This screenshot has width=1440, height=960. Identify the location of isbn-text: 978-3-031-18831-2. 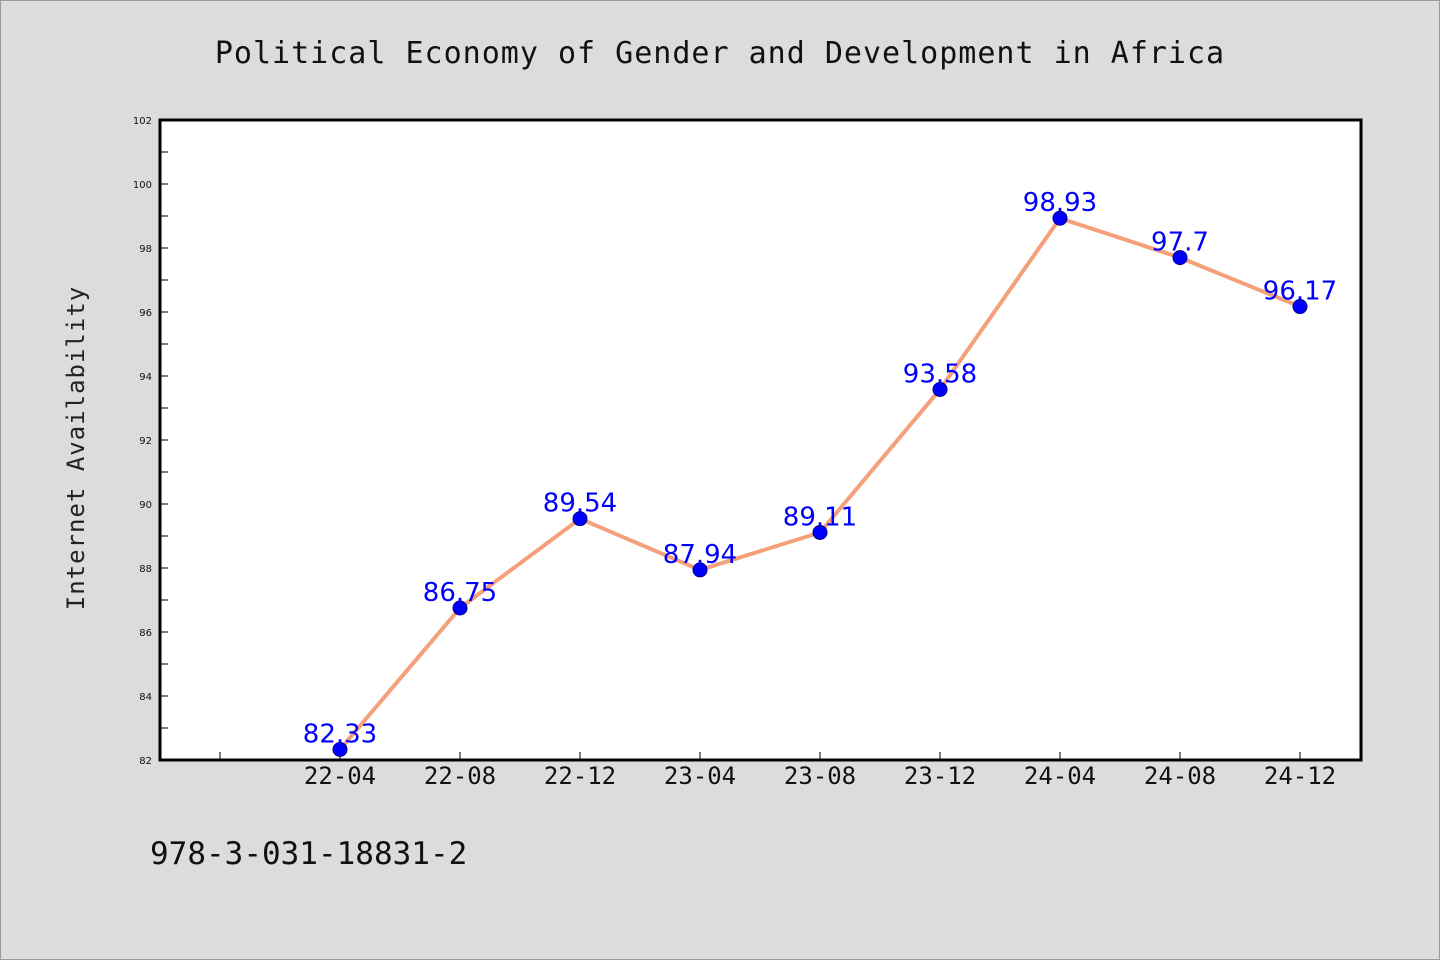
(308, 854).